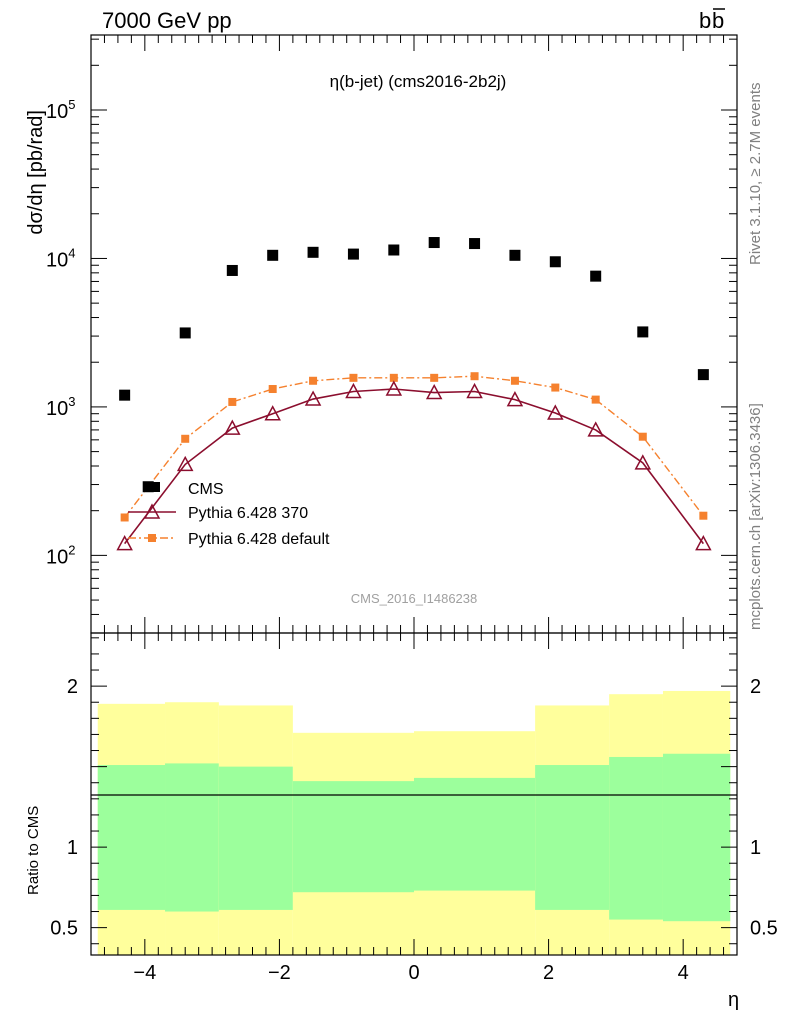 The height and width of the screenshot is (1024, 786). What do you see at coordinates (279, 973) in the screenshot?
I see `x-tick-label-1: −2` at bounding box center [279, 973].